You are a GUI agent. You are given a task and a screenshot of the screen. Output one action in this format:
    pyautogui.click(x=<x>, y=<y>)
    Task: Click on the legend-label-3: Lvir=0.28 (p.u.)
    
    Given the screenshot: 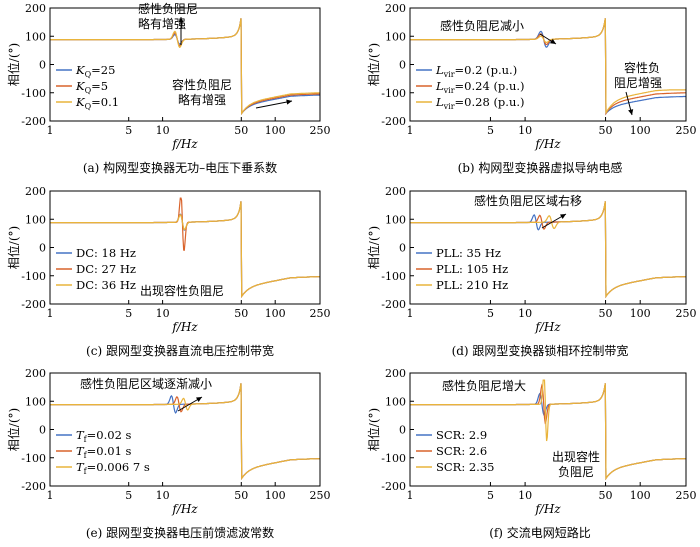 What is the action you would take?
    pyautogui.click(x=480, y=103)
    